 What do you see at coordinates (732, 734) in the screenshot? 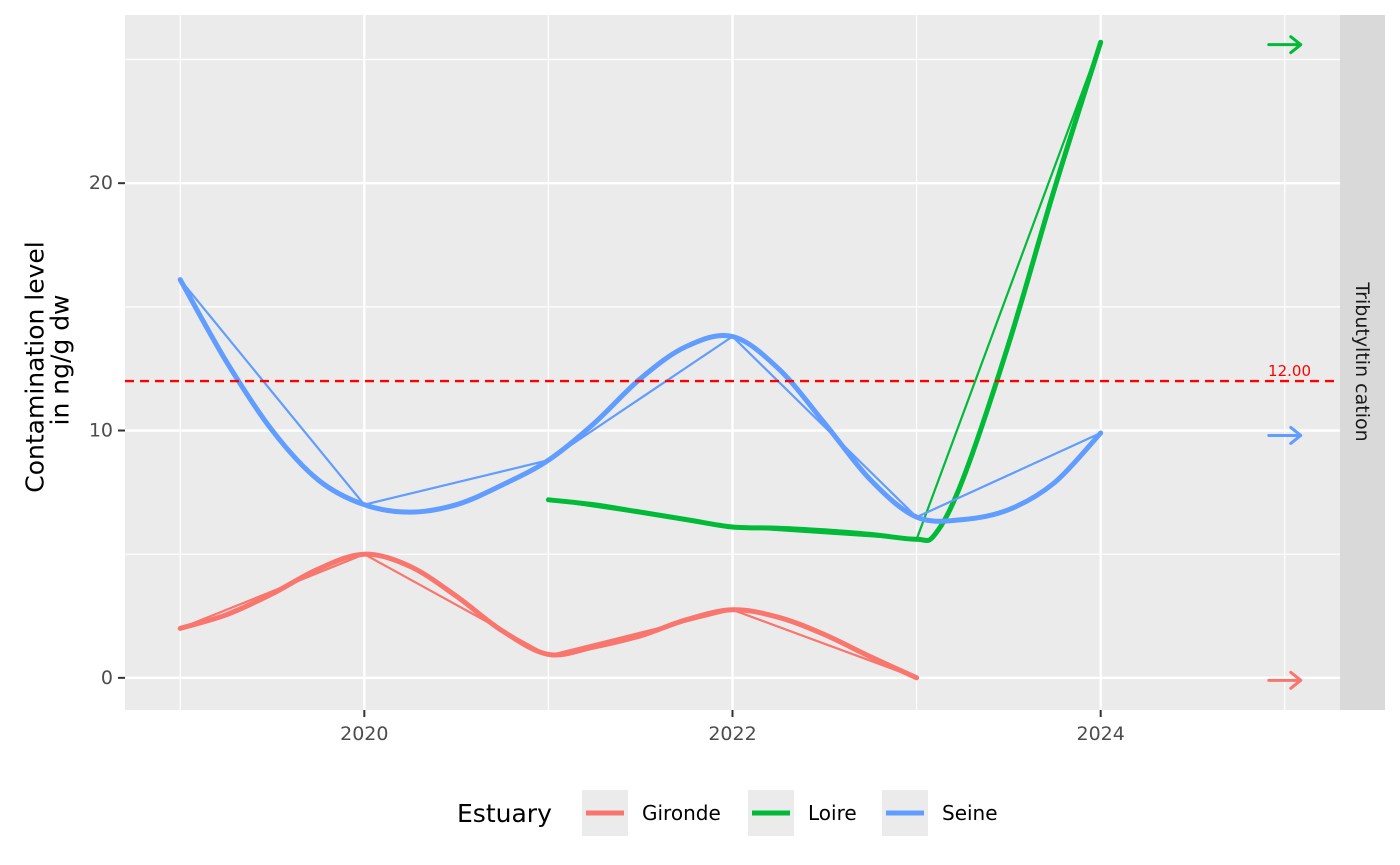
I see `x-tick-label: 2022` at bounding box center [732, 734].